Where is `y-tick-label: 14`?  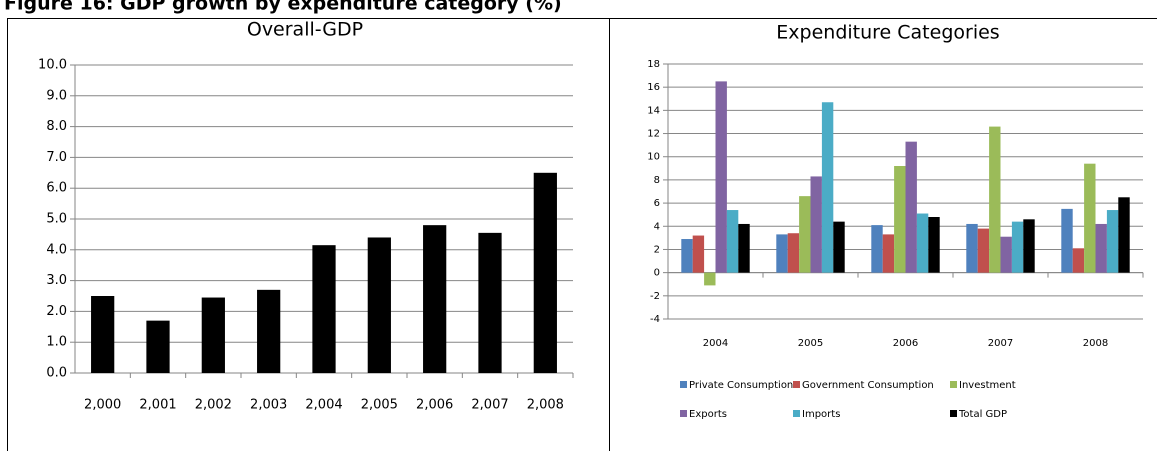
y-tick-label: 14 is located at coordinates (653, 110).